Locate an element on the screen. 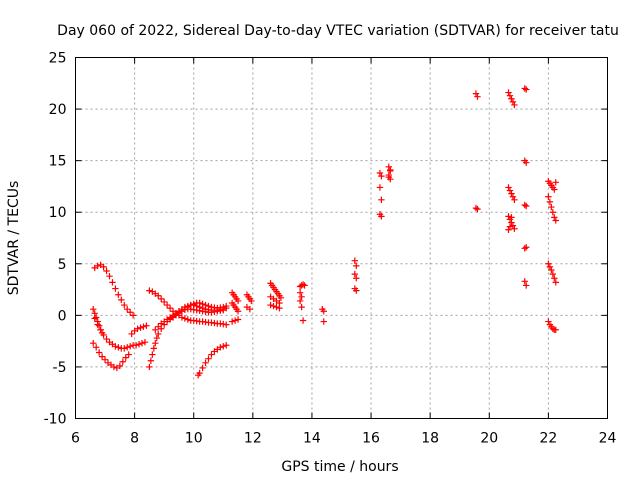 The width and height of the screenshot is (640, 480). series-arc-u is located at coordinates (552, 255).